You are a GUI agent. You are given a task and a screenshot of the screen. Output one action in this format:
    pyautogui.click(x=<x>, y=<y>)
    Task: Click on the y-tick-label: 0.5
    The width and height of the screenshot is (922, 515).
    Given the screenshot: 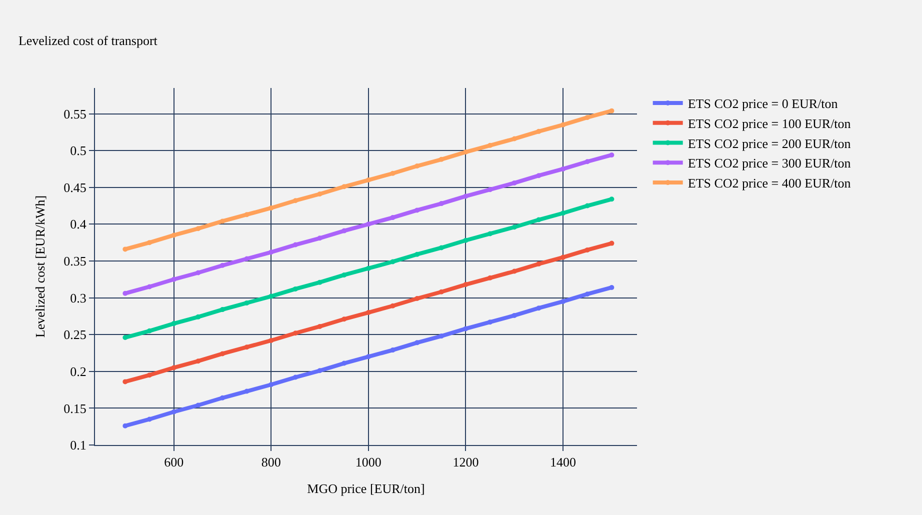 What is the action you would take?
    pyautogui.click(x=78, y=150)
    